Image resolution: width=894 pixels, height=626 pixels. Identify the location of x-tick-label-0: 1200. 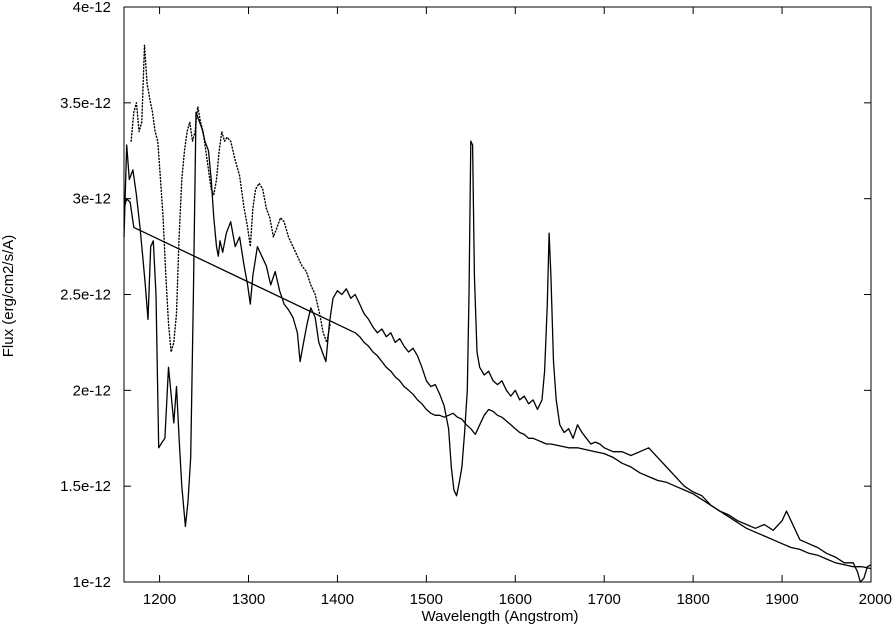
(159, 599).